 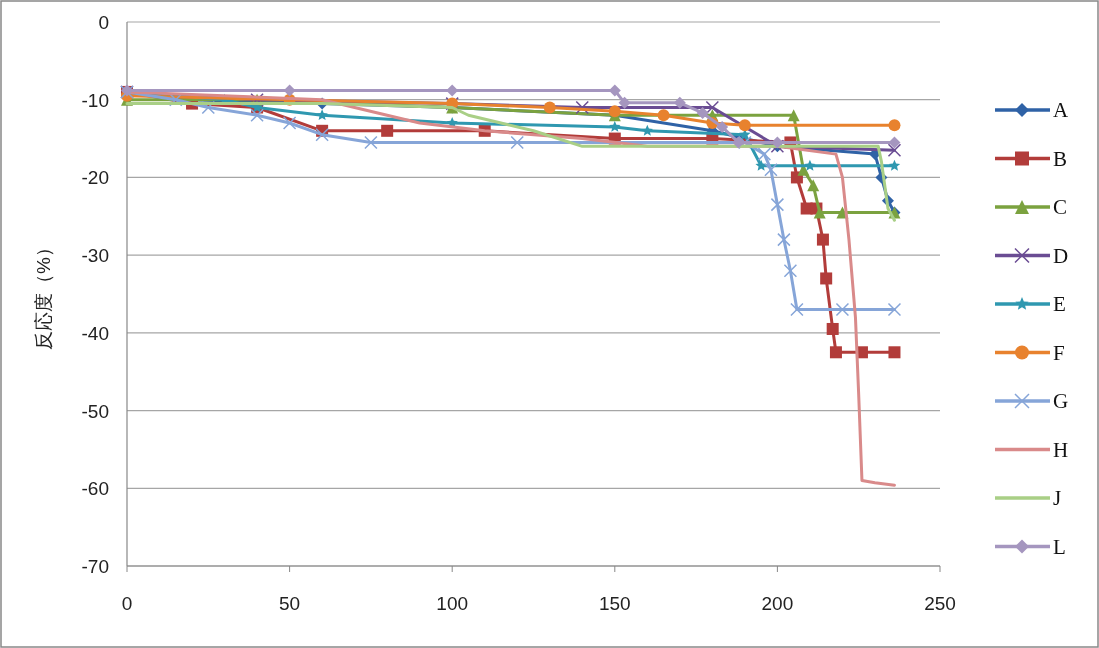 What do you see at coordinates (1061, 401) in the screenshot?
I see `legend-label: G` at bounding box center [1061, 401].